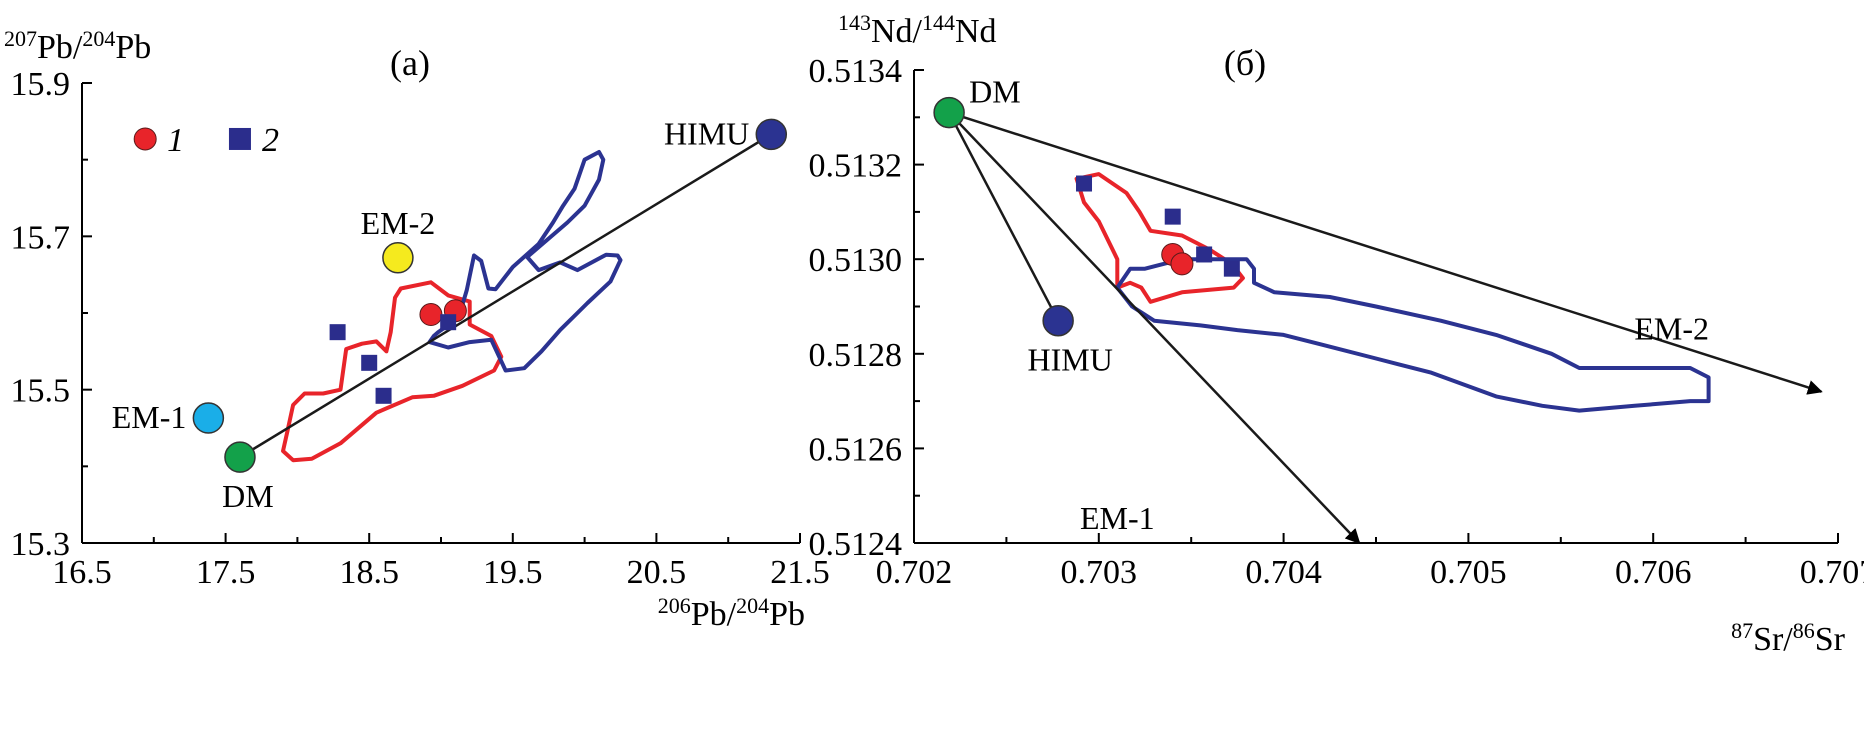 Image resolution: width=1864 pixels, height=756 pixels. Describe the element at coordinates (1653, 572) in the screenshot. I see `x-tick-label: 0.706` at that location.